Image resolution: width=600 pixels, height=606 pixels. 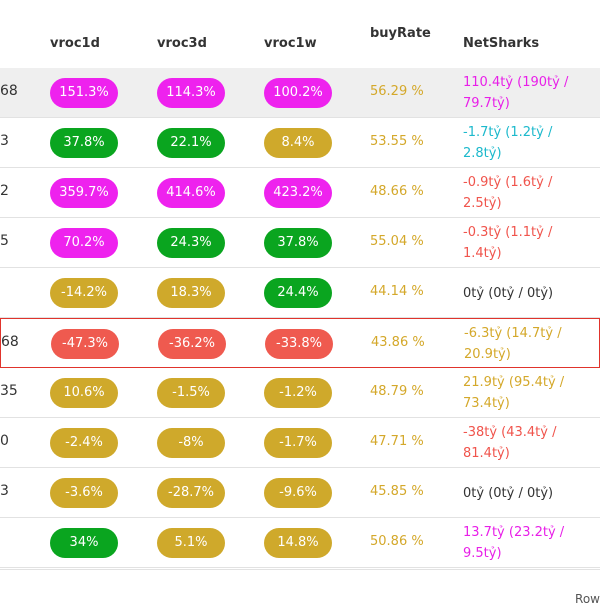 I want to click on row-lead-value: 0, so click(x=4, y=441).